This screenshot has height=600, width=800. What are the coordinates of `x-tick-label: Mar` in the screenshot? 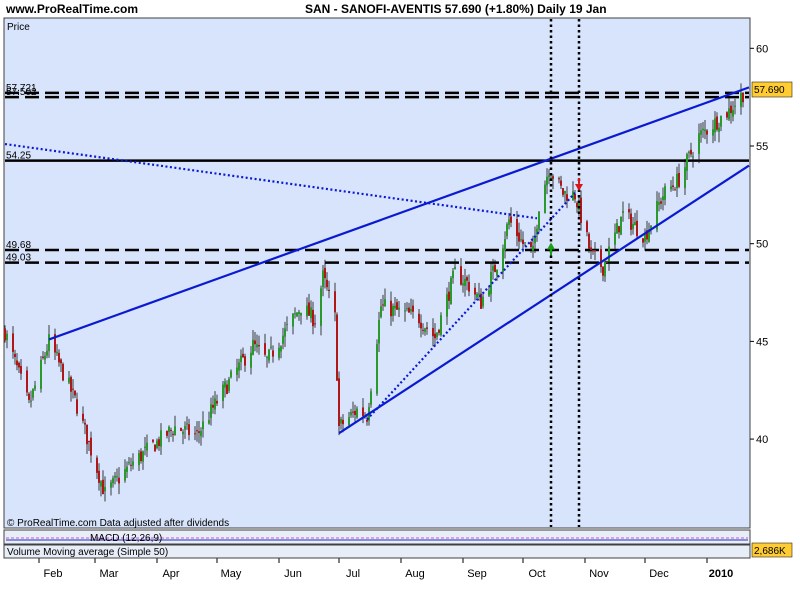 It's located at (109, 574).